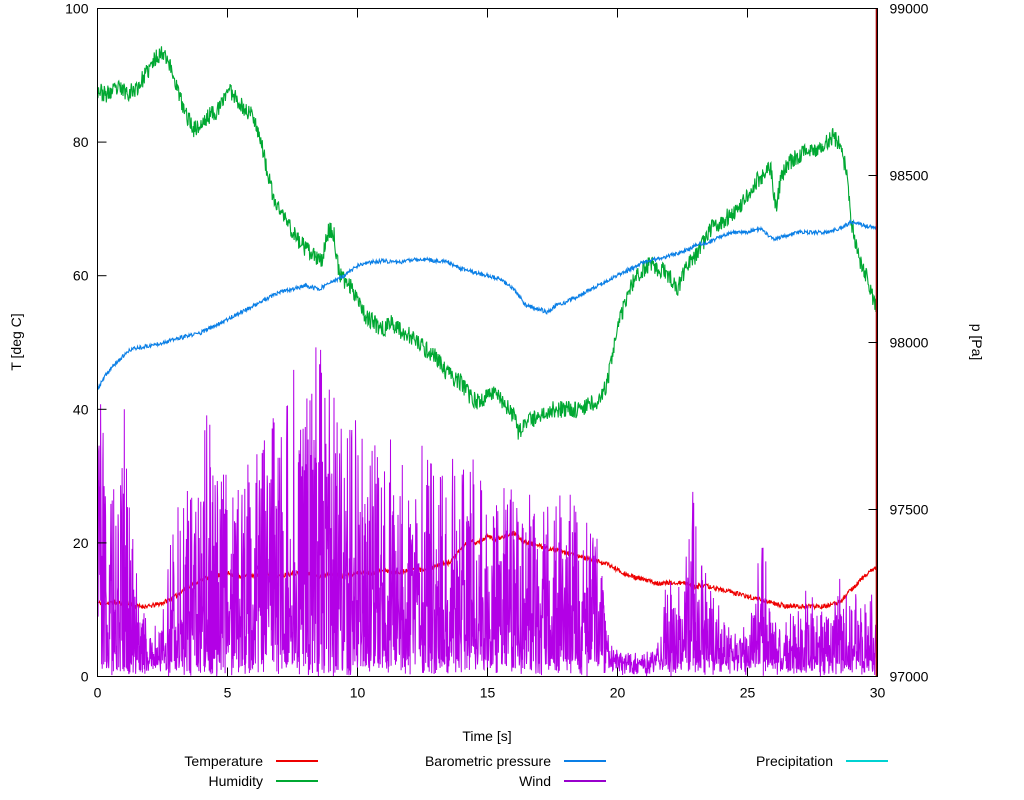  What do you see at coordinates (81, 276) in the screenshot?
I see `y-left-tick-label: 60` at bounding box center [81, 276].